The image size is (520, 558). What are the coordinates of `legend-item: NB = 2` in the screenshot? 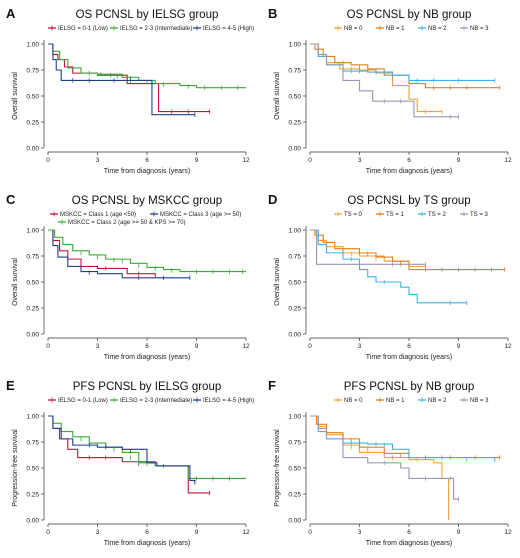 It's located at (432, 28).